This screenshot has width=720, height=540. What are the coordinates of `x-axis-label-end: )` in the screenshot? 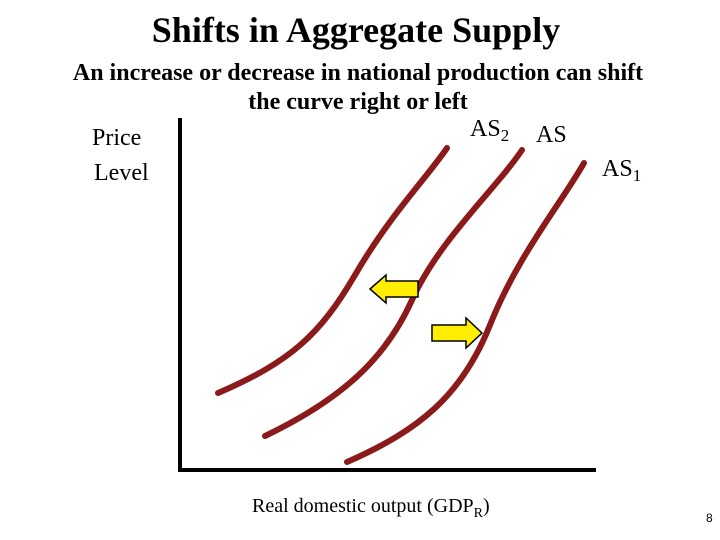 It's located at (486, 506).